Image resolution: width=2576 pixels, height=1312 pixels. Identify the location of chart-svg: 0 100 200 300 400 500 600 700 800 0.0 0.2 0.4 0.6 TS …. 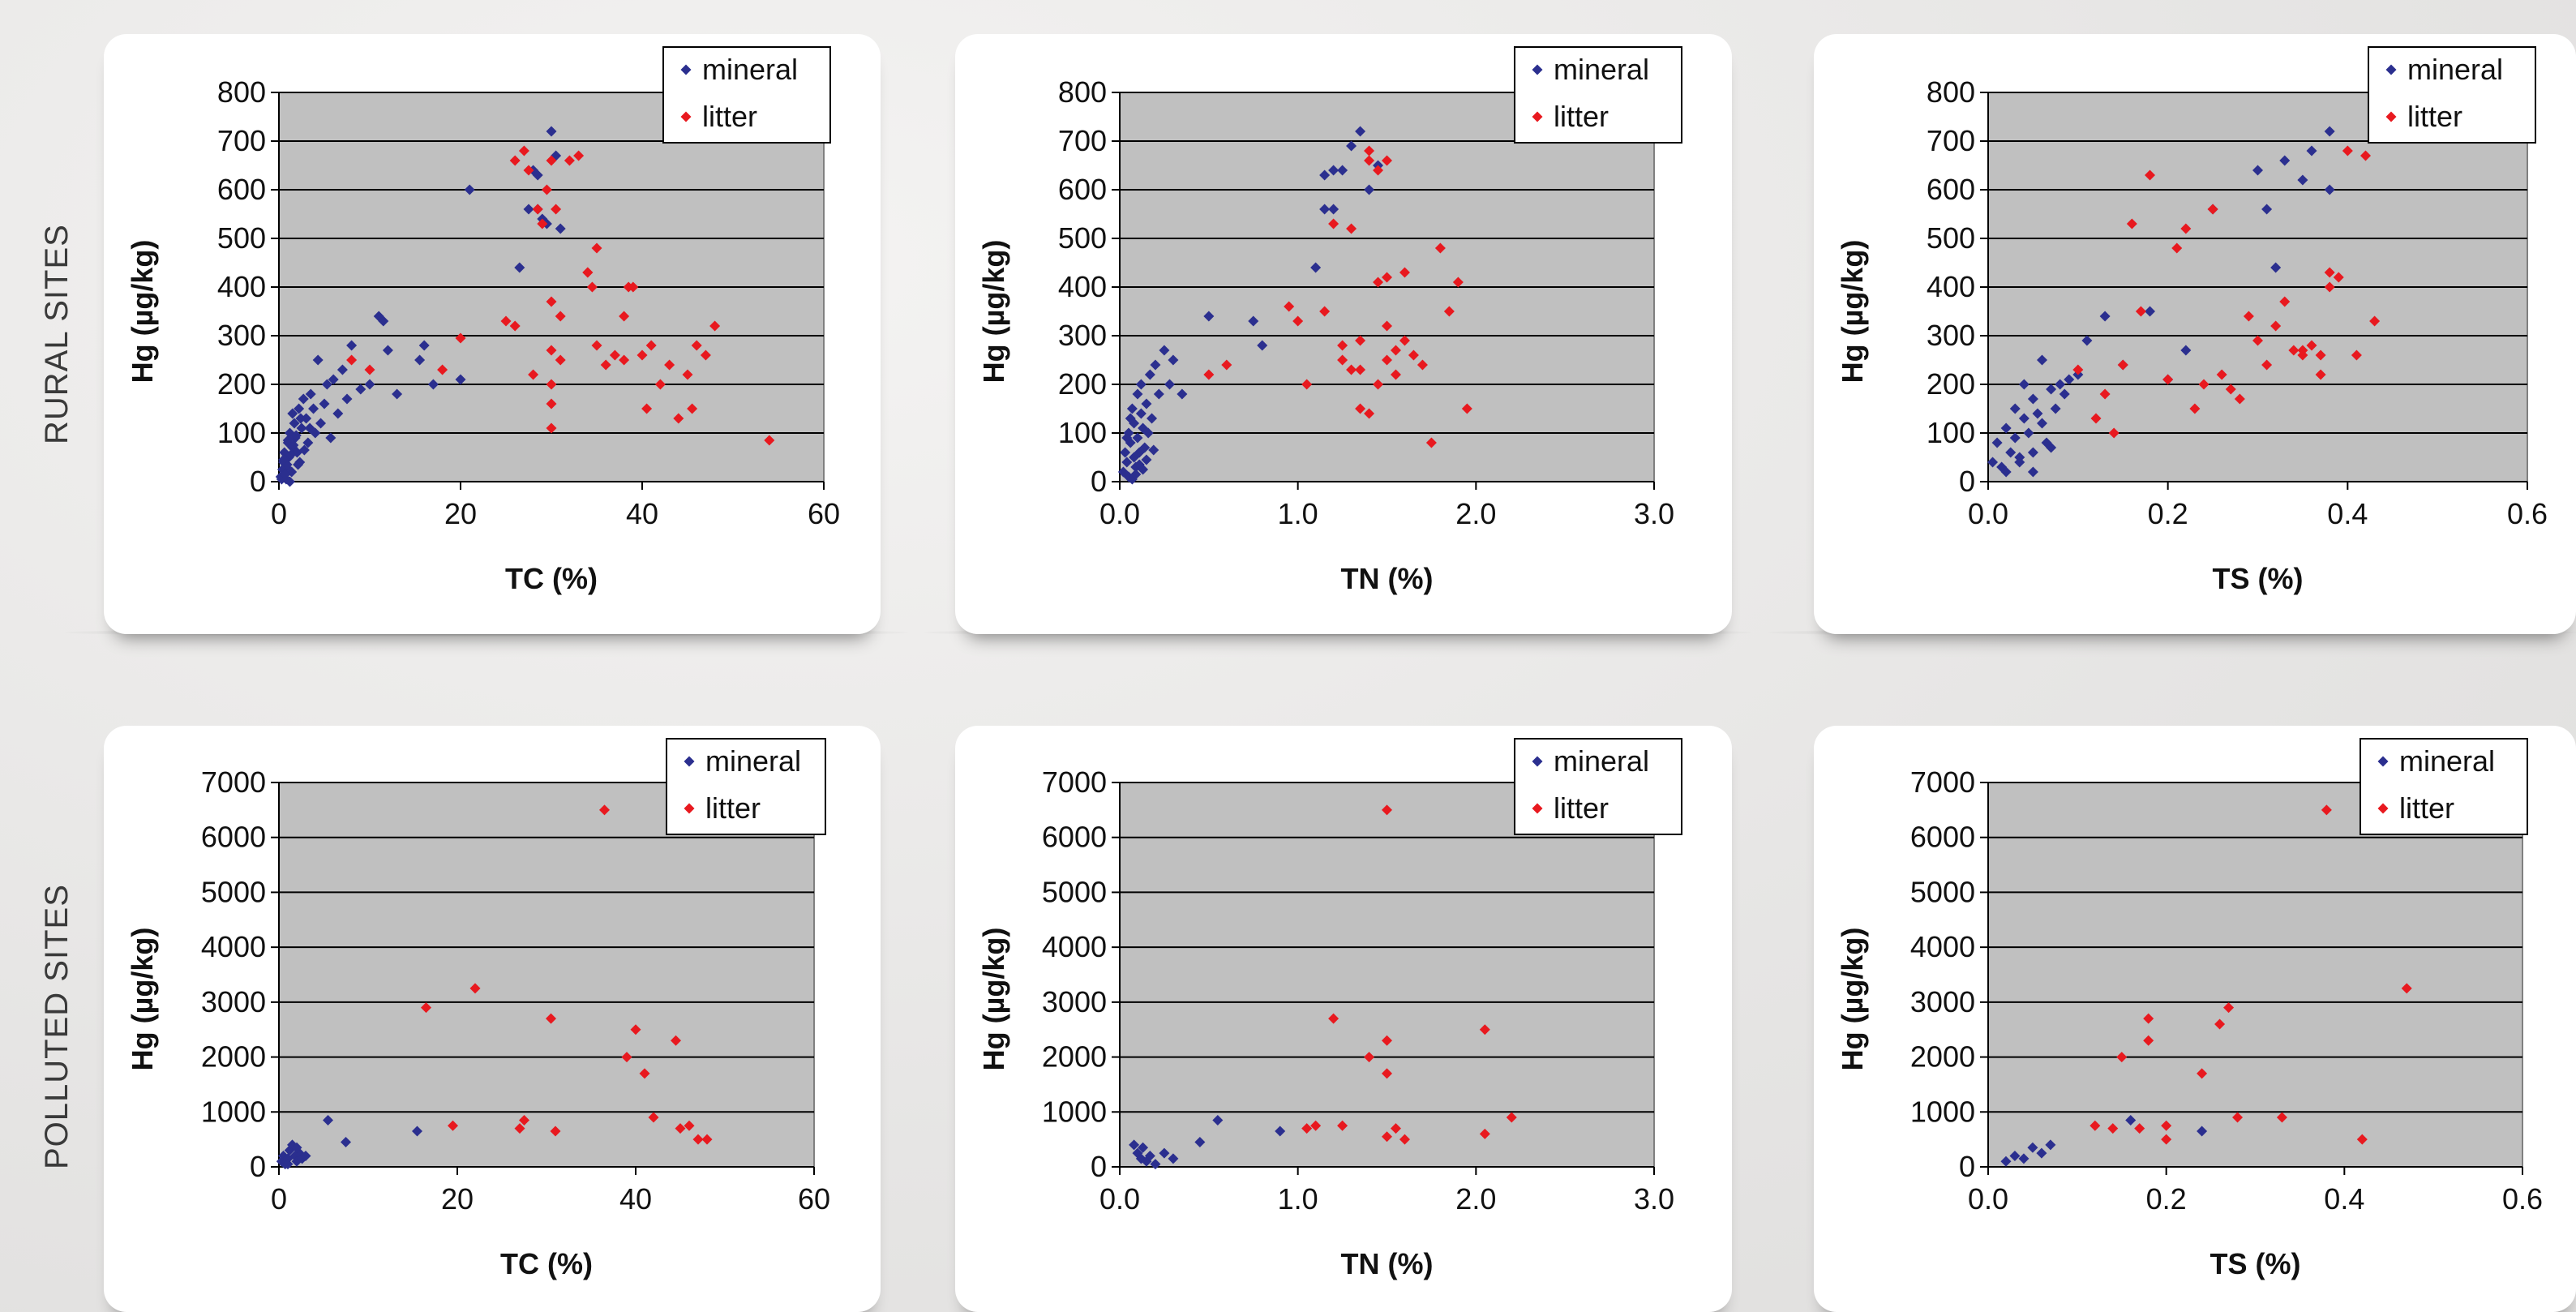
(2192, 320).